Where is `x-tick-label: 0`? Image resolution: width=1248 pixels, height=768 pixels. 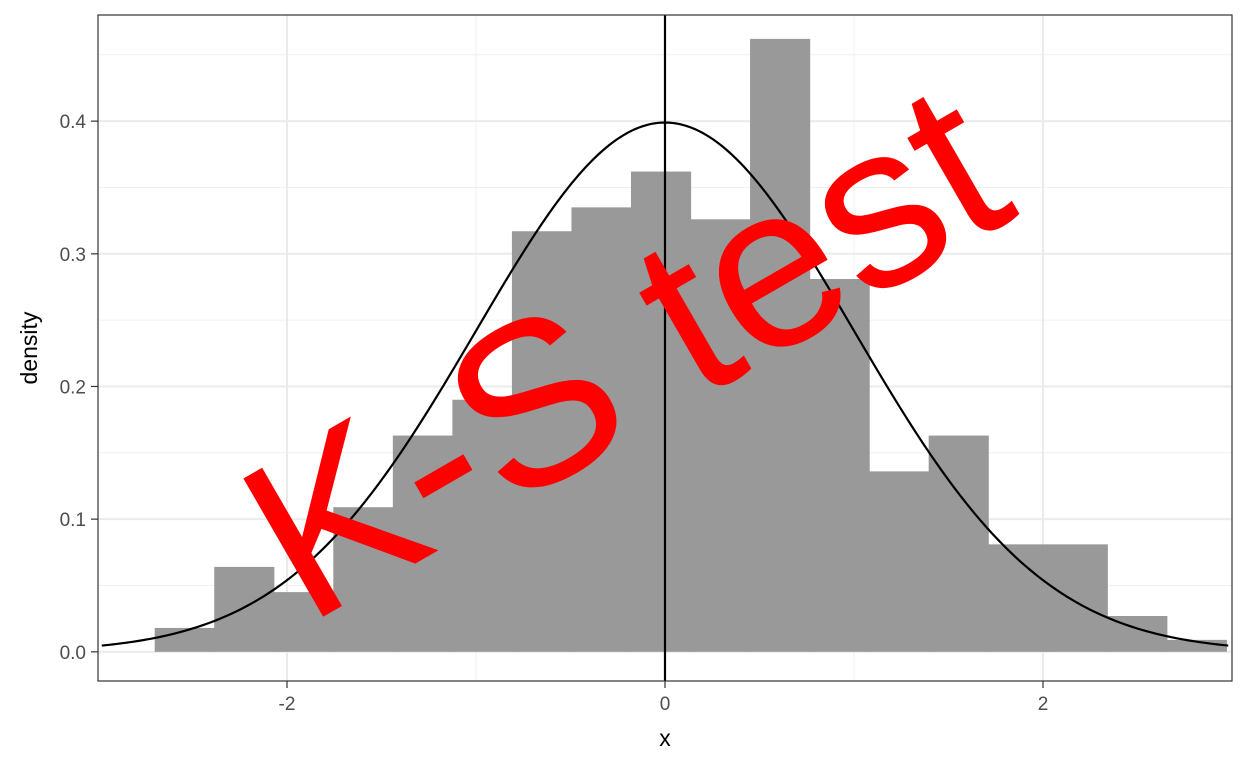
x-tick-label: 0 is located at coordinates (665, 704).